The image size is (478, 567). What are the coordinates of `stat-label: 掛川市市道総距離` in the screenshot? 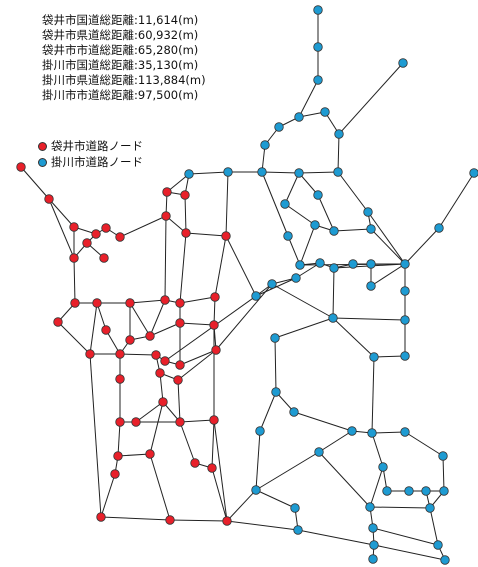 It's located at (88, 95).